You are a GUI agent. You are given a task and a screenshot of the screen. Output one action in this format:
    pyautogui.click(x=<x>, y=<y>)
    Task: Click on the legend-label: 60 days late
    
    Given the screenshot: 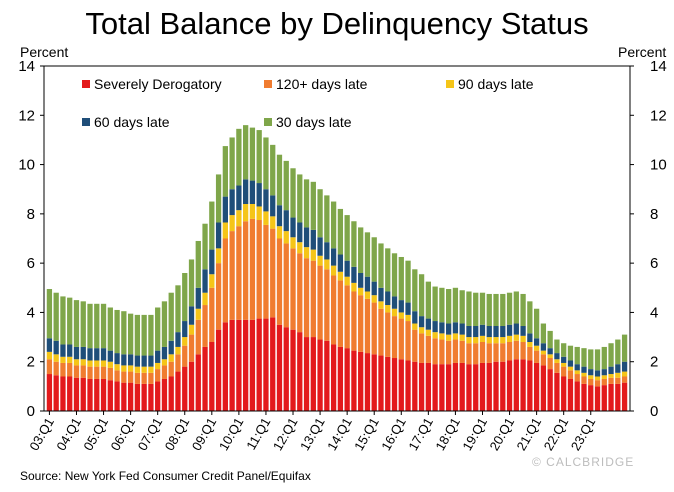 What is the action you would take?
    pyautogui.click(x=132, y=122)
    